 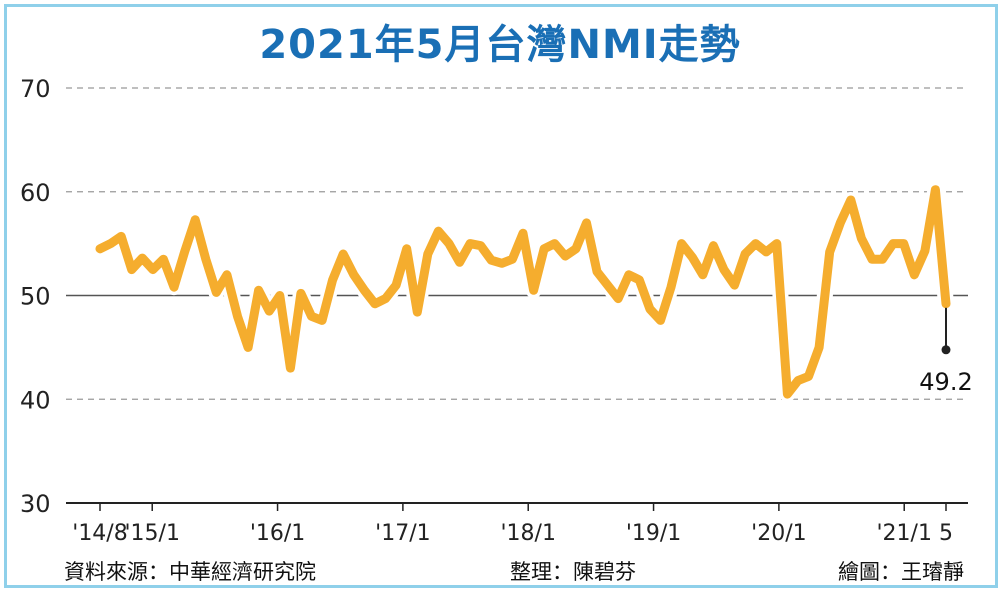 I want to click on x-tick-label-8: 5, so click(x=946, y=533).